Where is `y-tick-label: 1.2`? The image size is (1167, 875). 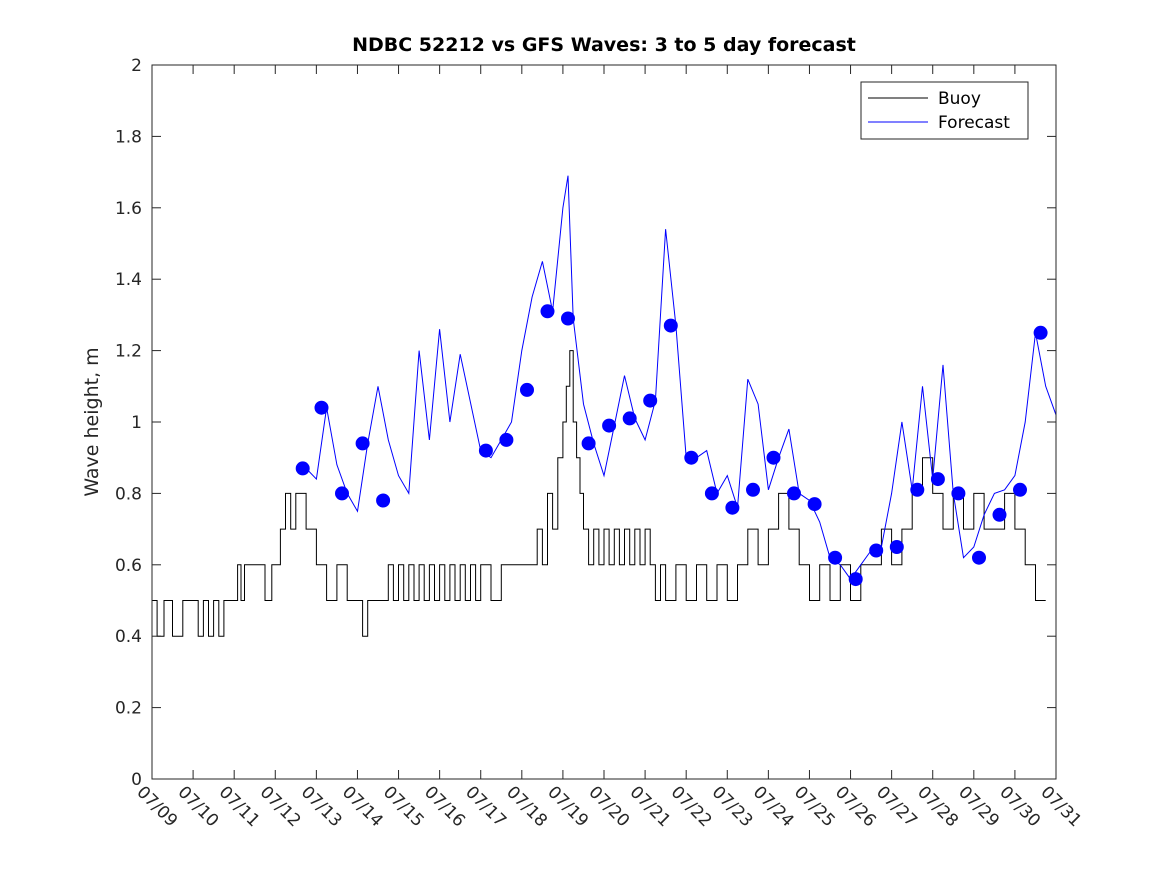 y-tick-label: 1.2 is located at coordinates (128, 352).